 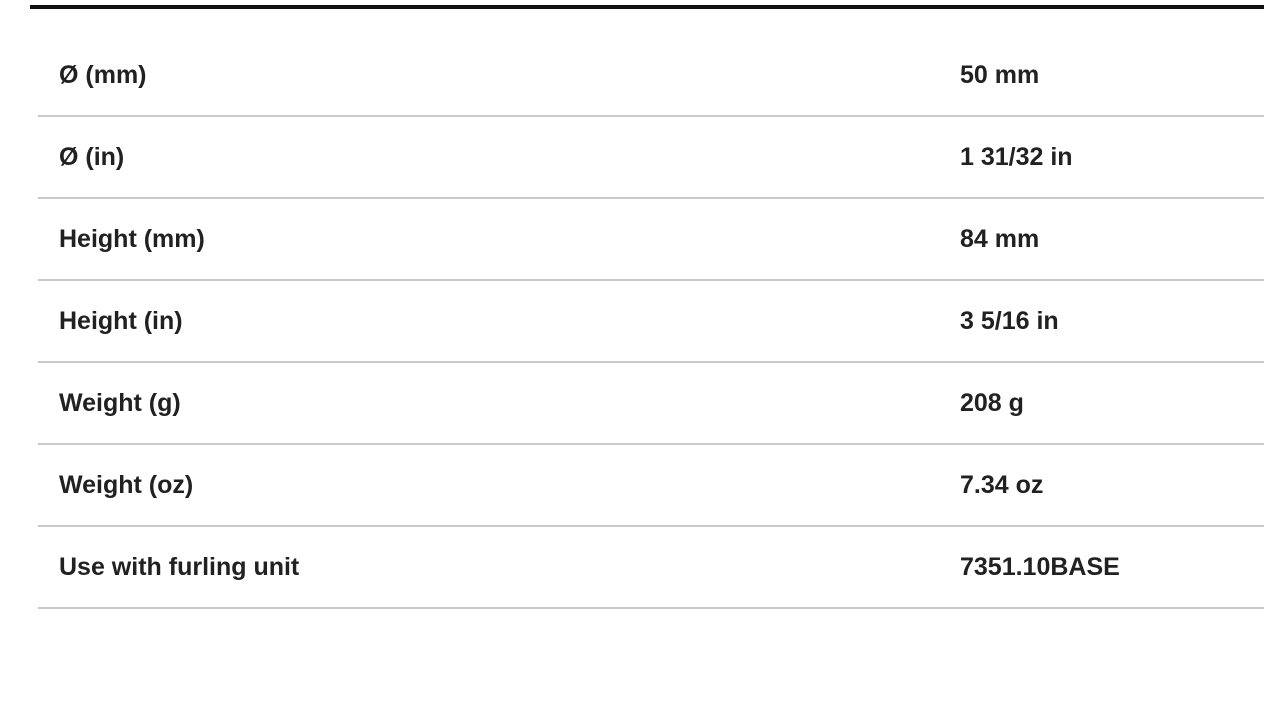 What do you see at coordinates (992, 403) in the screenshot?
I see `spec-value: 208 g` at bounding box center [992, 403].